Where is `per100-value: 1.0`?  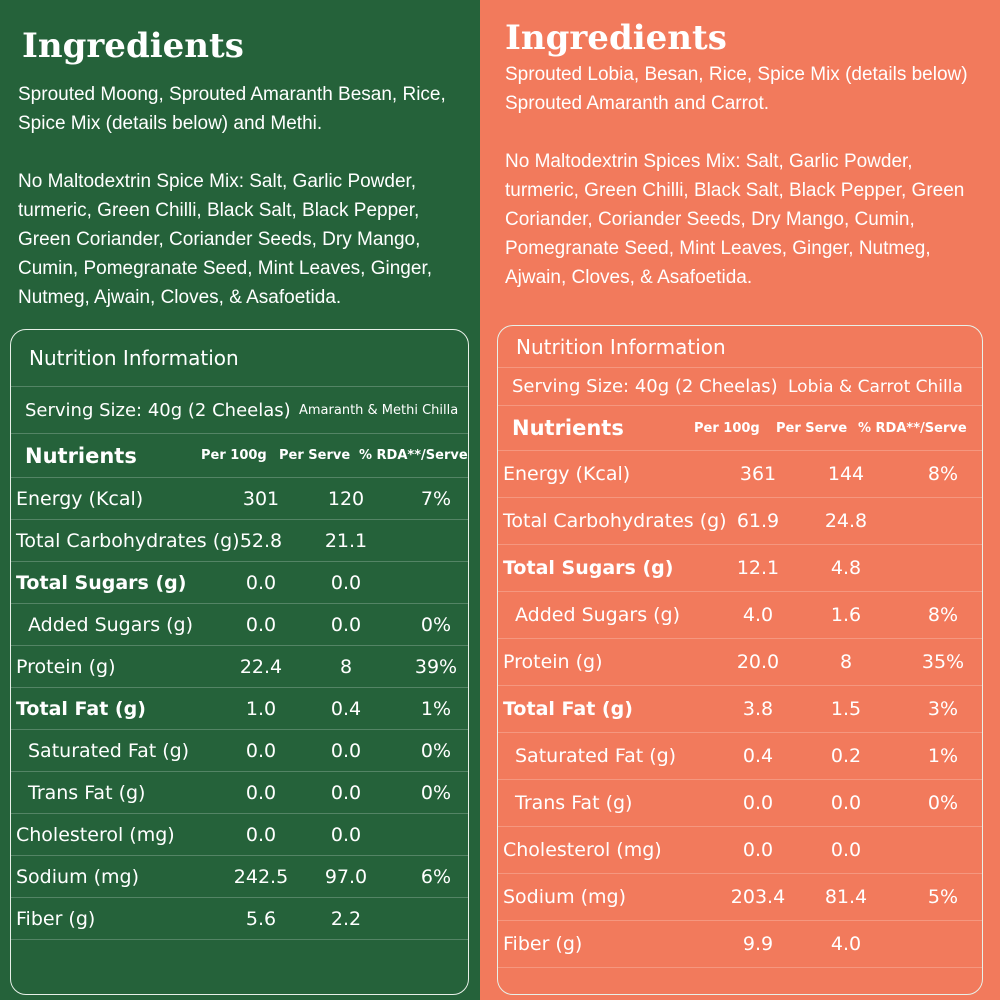 per100-value: 1.0 is located at coordinates (261, 708).